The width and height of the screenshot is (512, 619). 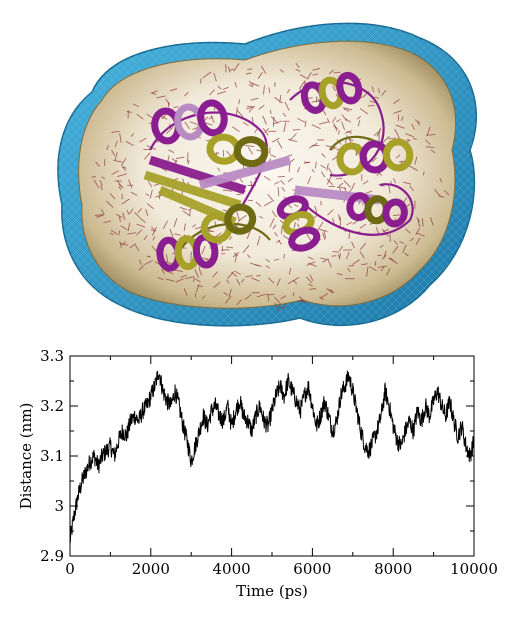 What do you see at coordinates (272, 591) in the screenshot?
I see `x-axis-label: Time (ps)` at bounding box center [272, 591].